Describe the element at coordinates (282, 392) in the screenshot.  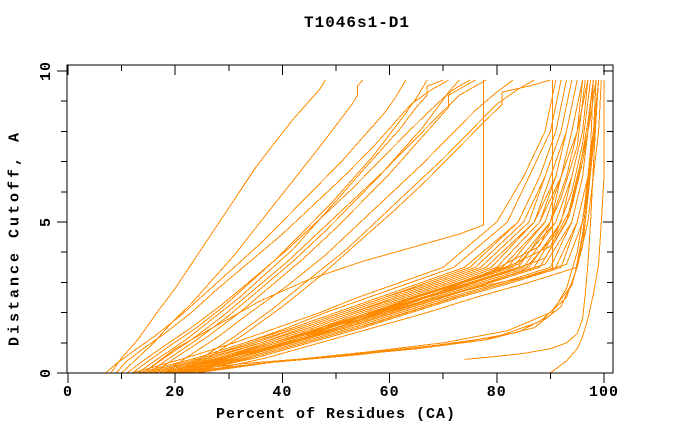
I see `x-tick-label: 40` at that location.